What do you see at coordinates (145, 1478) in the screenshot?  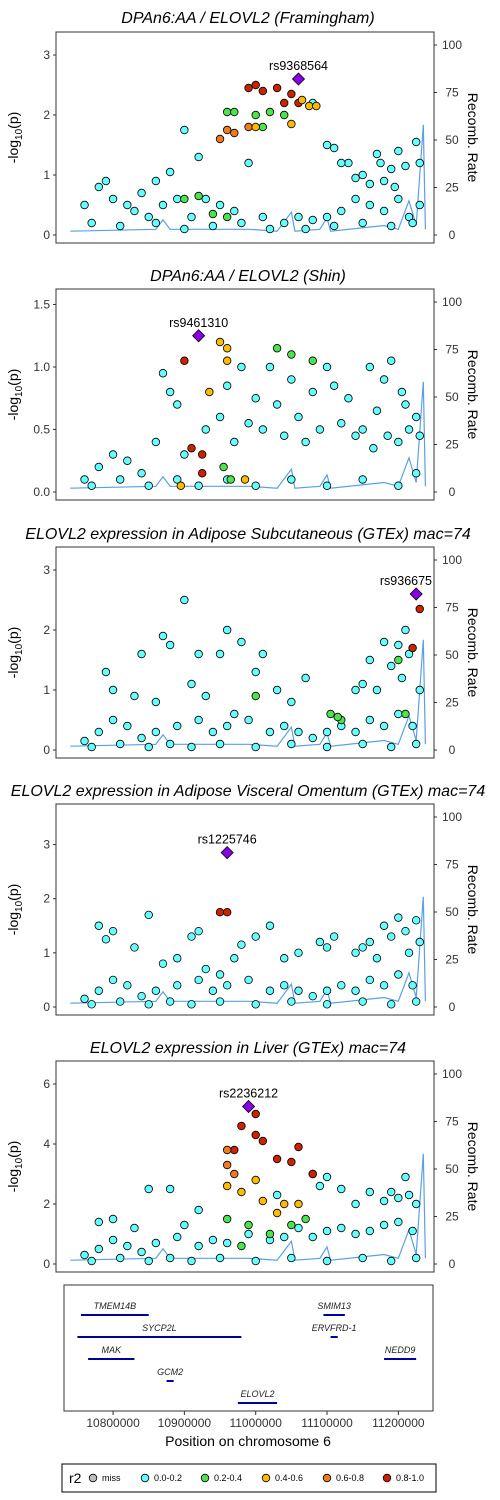 I see `legend-swatch` at bounding box center [145, 1478].